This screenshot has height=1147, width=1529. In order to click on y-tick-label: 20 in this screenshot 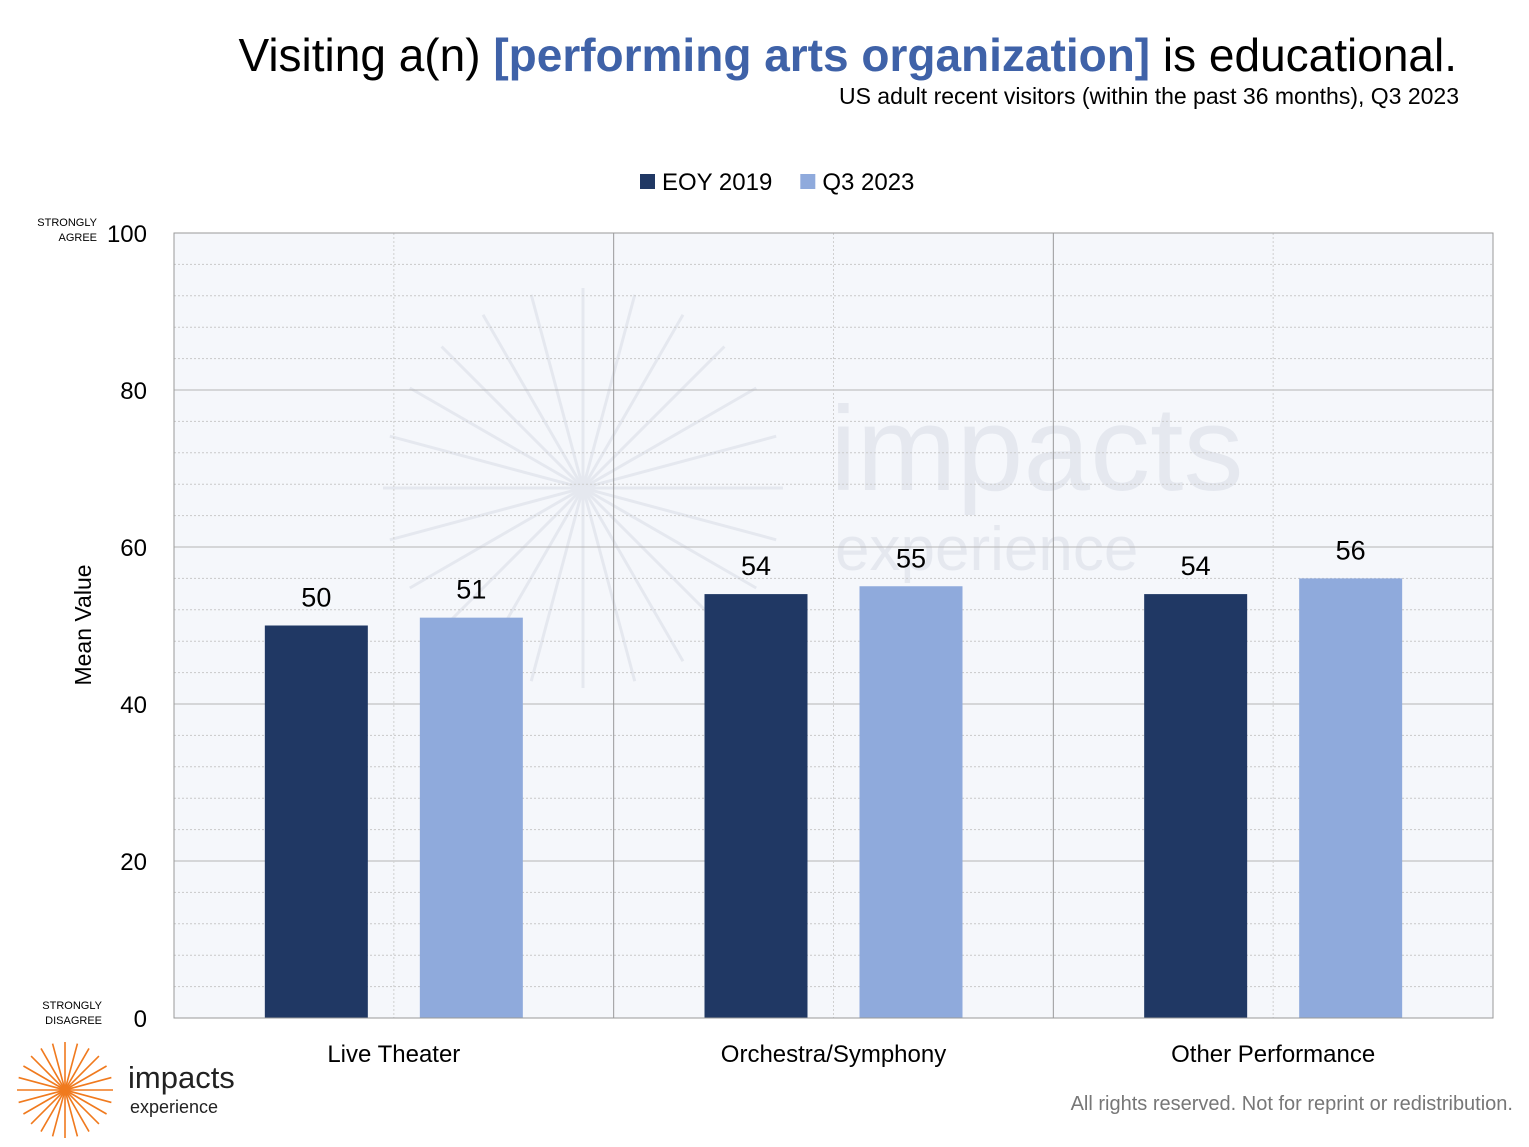, I will do `click(133, 862)`.